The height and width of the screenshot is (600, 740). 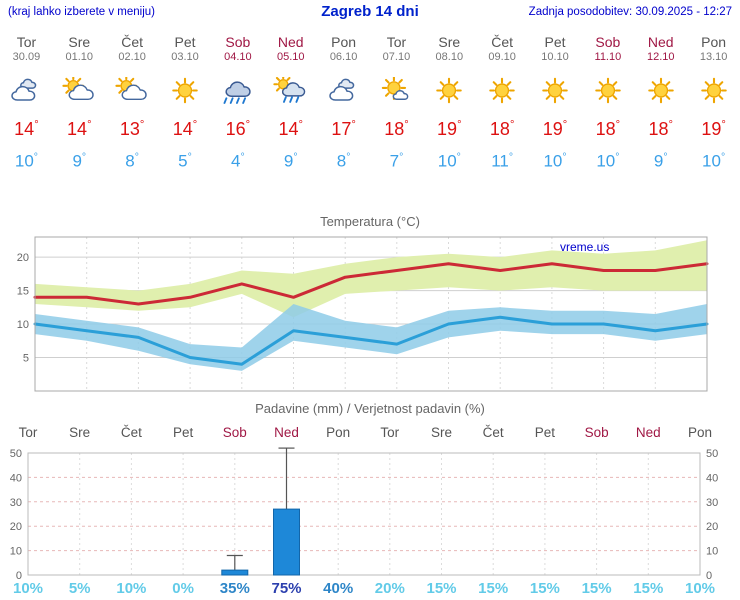 What do you see at coordinates (286, 588) in the screenshot?
I see `precip-probability: 75%` at bounding box center [286, 588].